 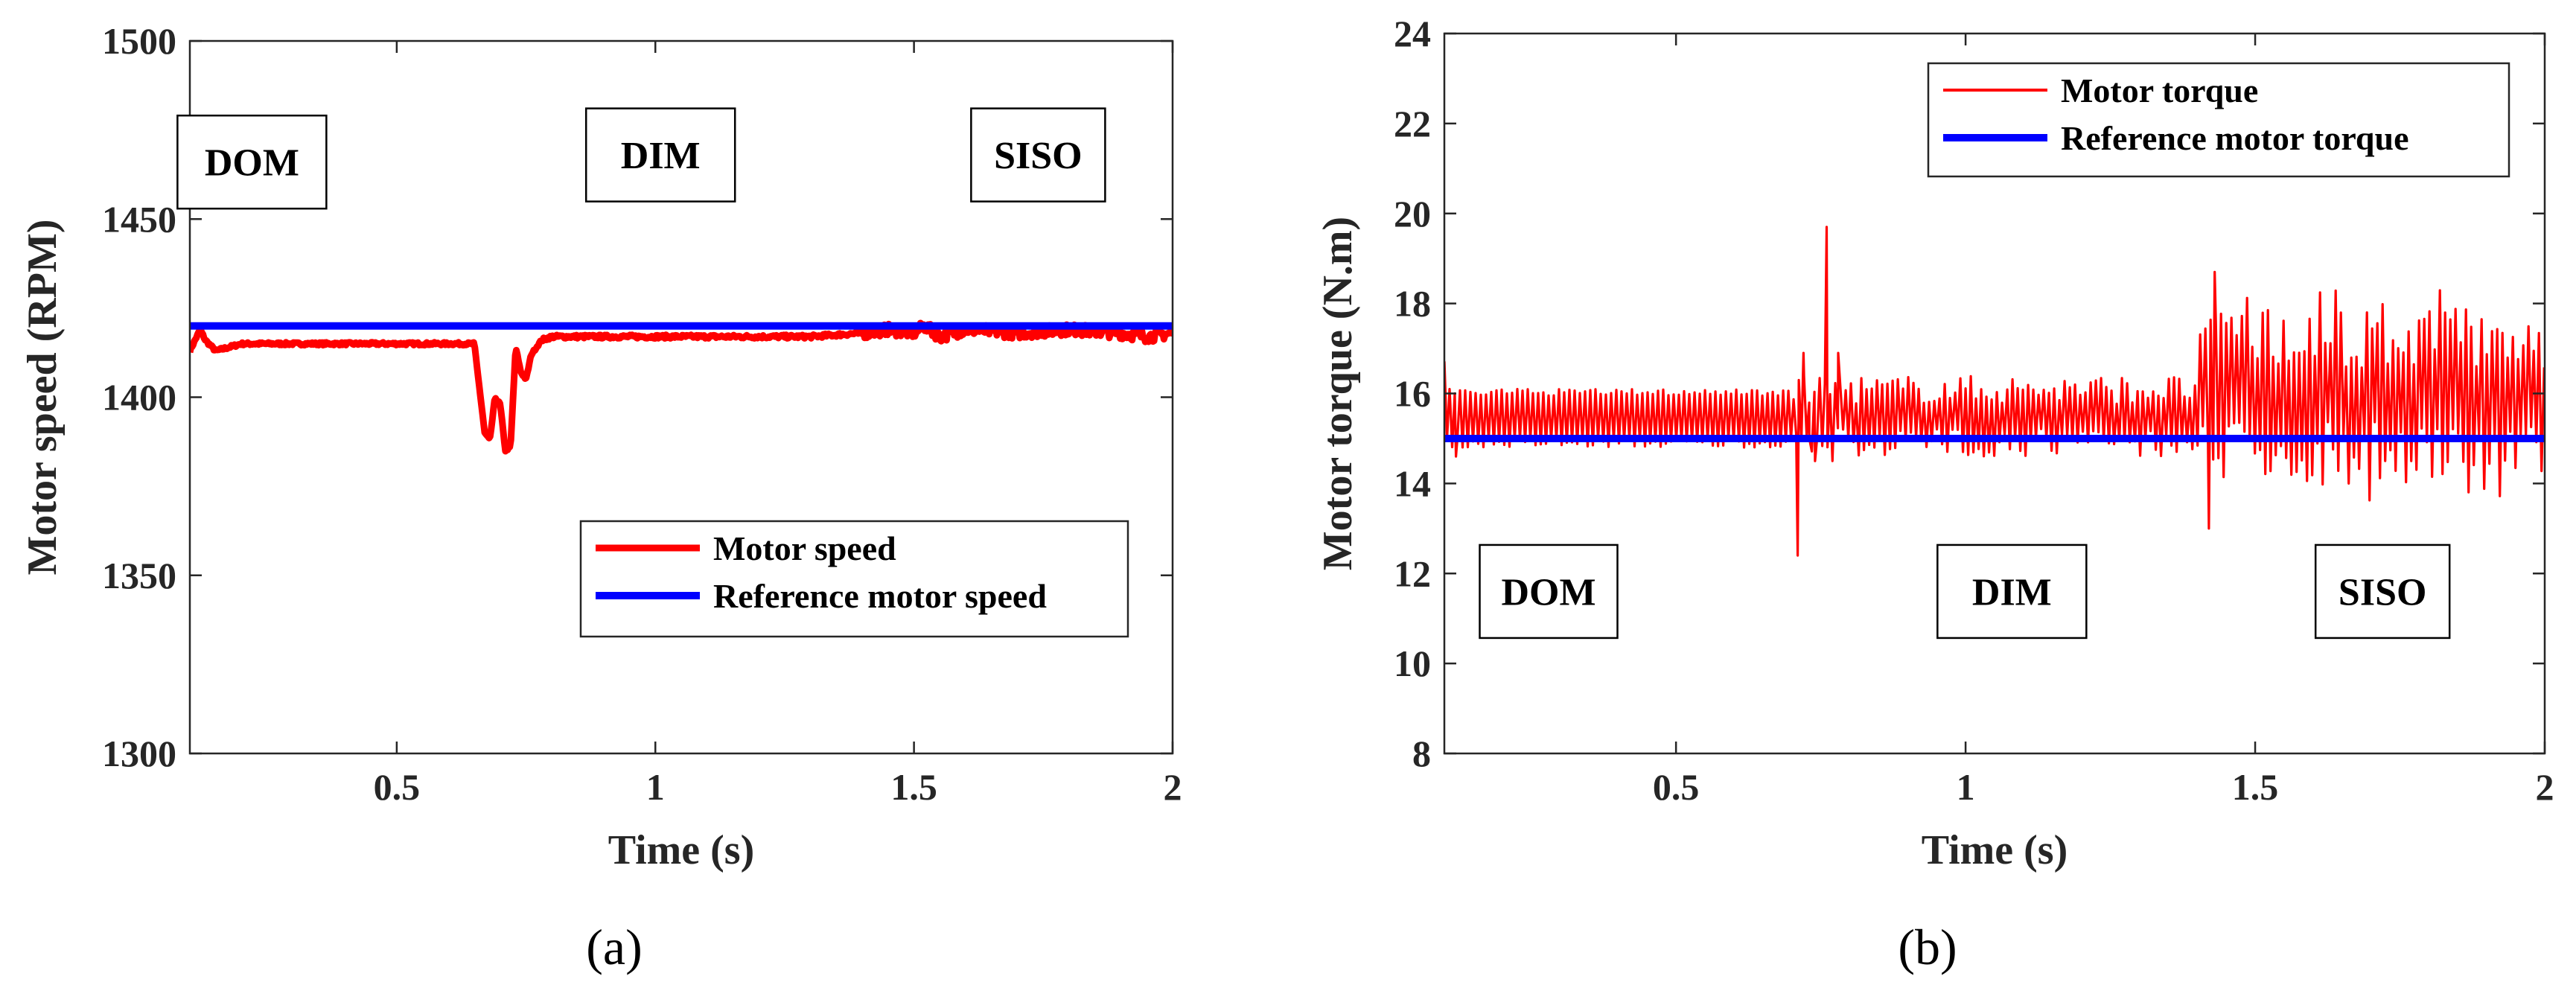 I want to click on legend-label: Reference motor torque, so click(x=2235, y=138).